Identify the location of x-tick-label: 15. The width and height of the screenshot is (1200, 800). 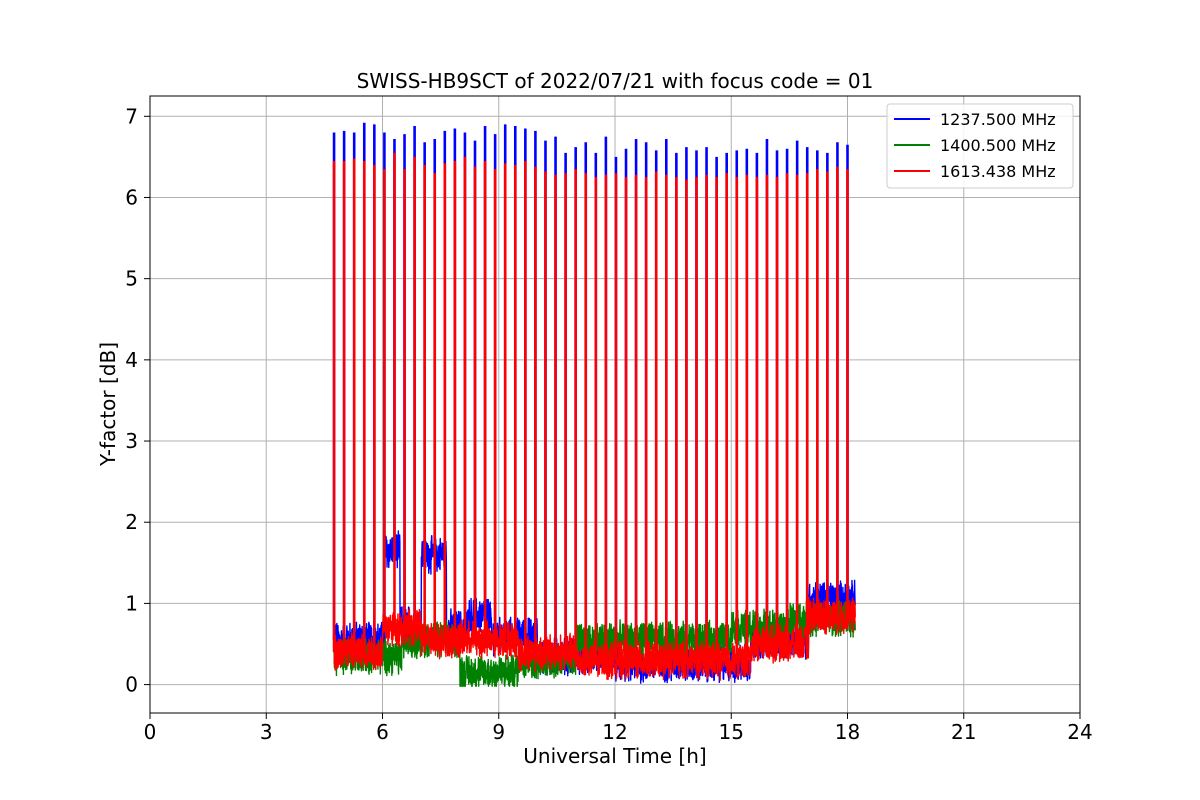
(731, 732).